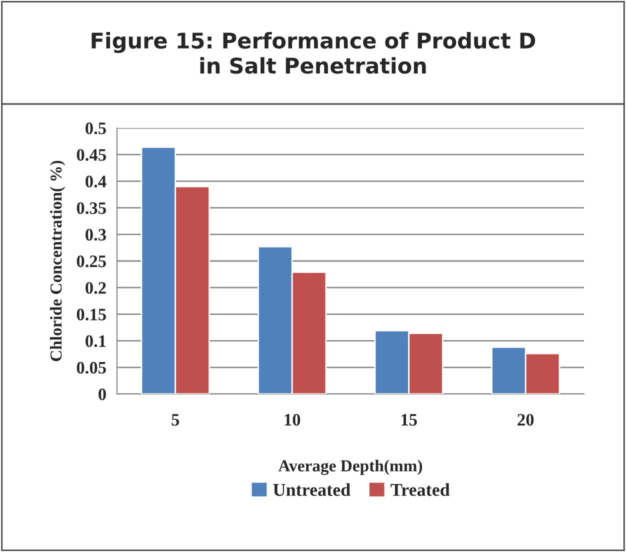 The height and width of the screenshot is (552, 626). I want to click on y-tick-label: 0.2, so click(96, 288).